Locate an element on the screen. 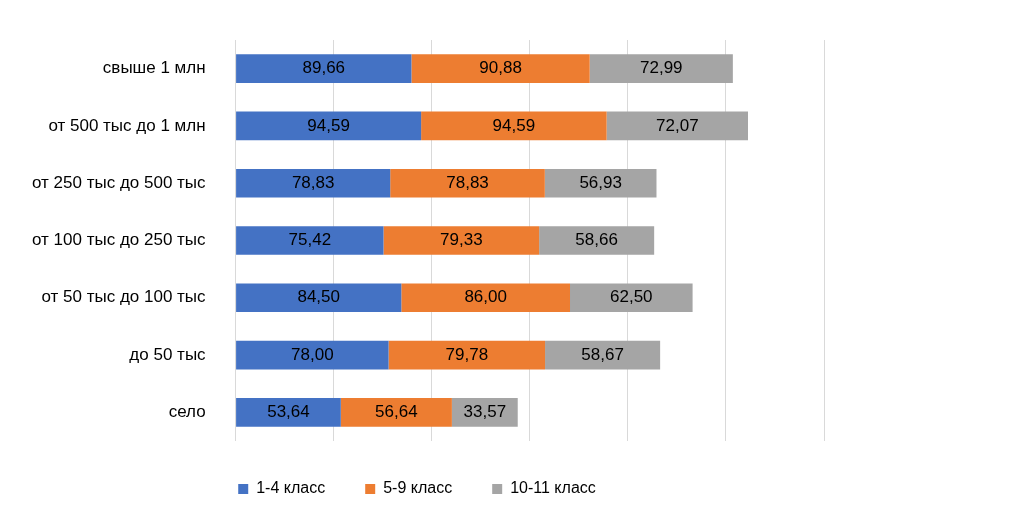 The width and height of the screenshot is (1009, 522). y-tick-label: от 500 тыс до 1 млн is located at coordinates (127, 125).